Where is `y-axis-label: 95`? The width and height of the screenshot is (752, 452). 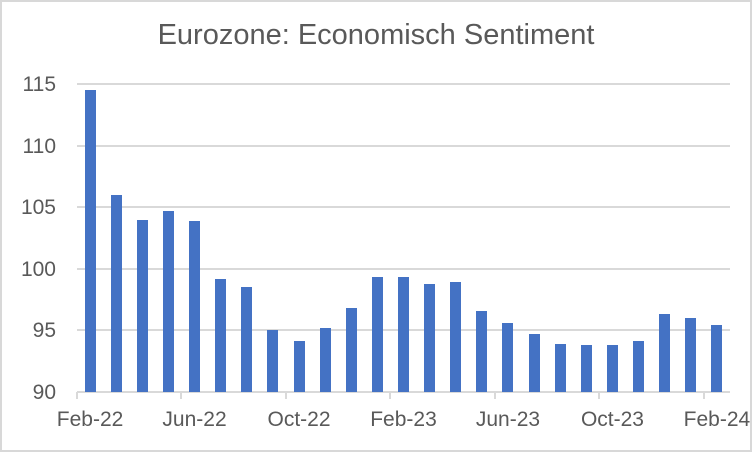
y-axis-label: 95 is located at coordinates (44, 331).